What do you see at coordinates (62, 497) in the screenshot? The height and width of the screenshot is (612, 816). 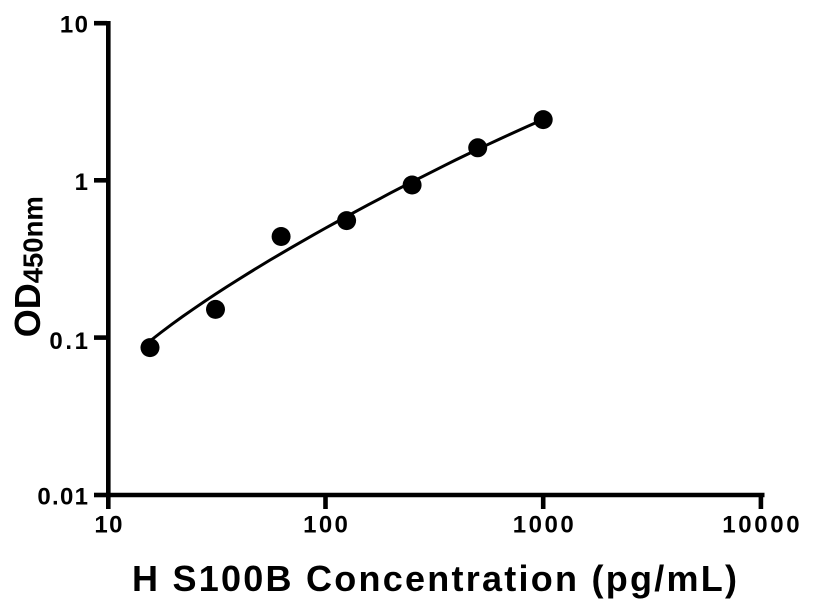 I see `svg-text: 0.01` at bounding box center [62, 497].